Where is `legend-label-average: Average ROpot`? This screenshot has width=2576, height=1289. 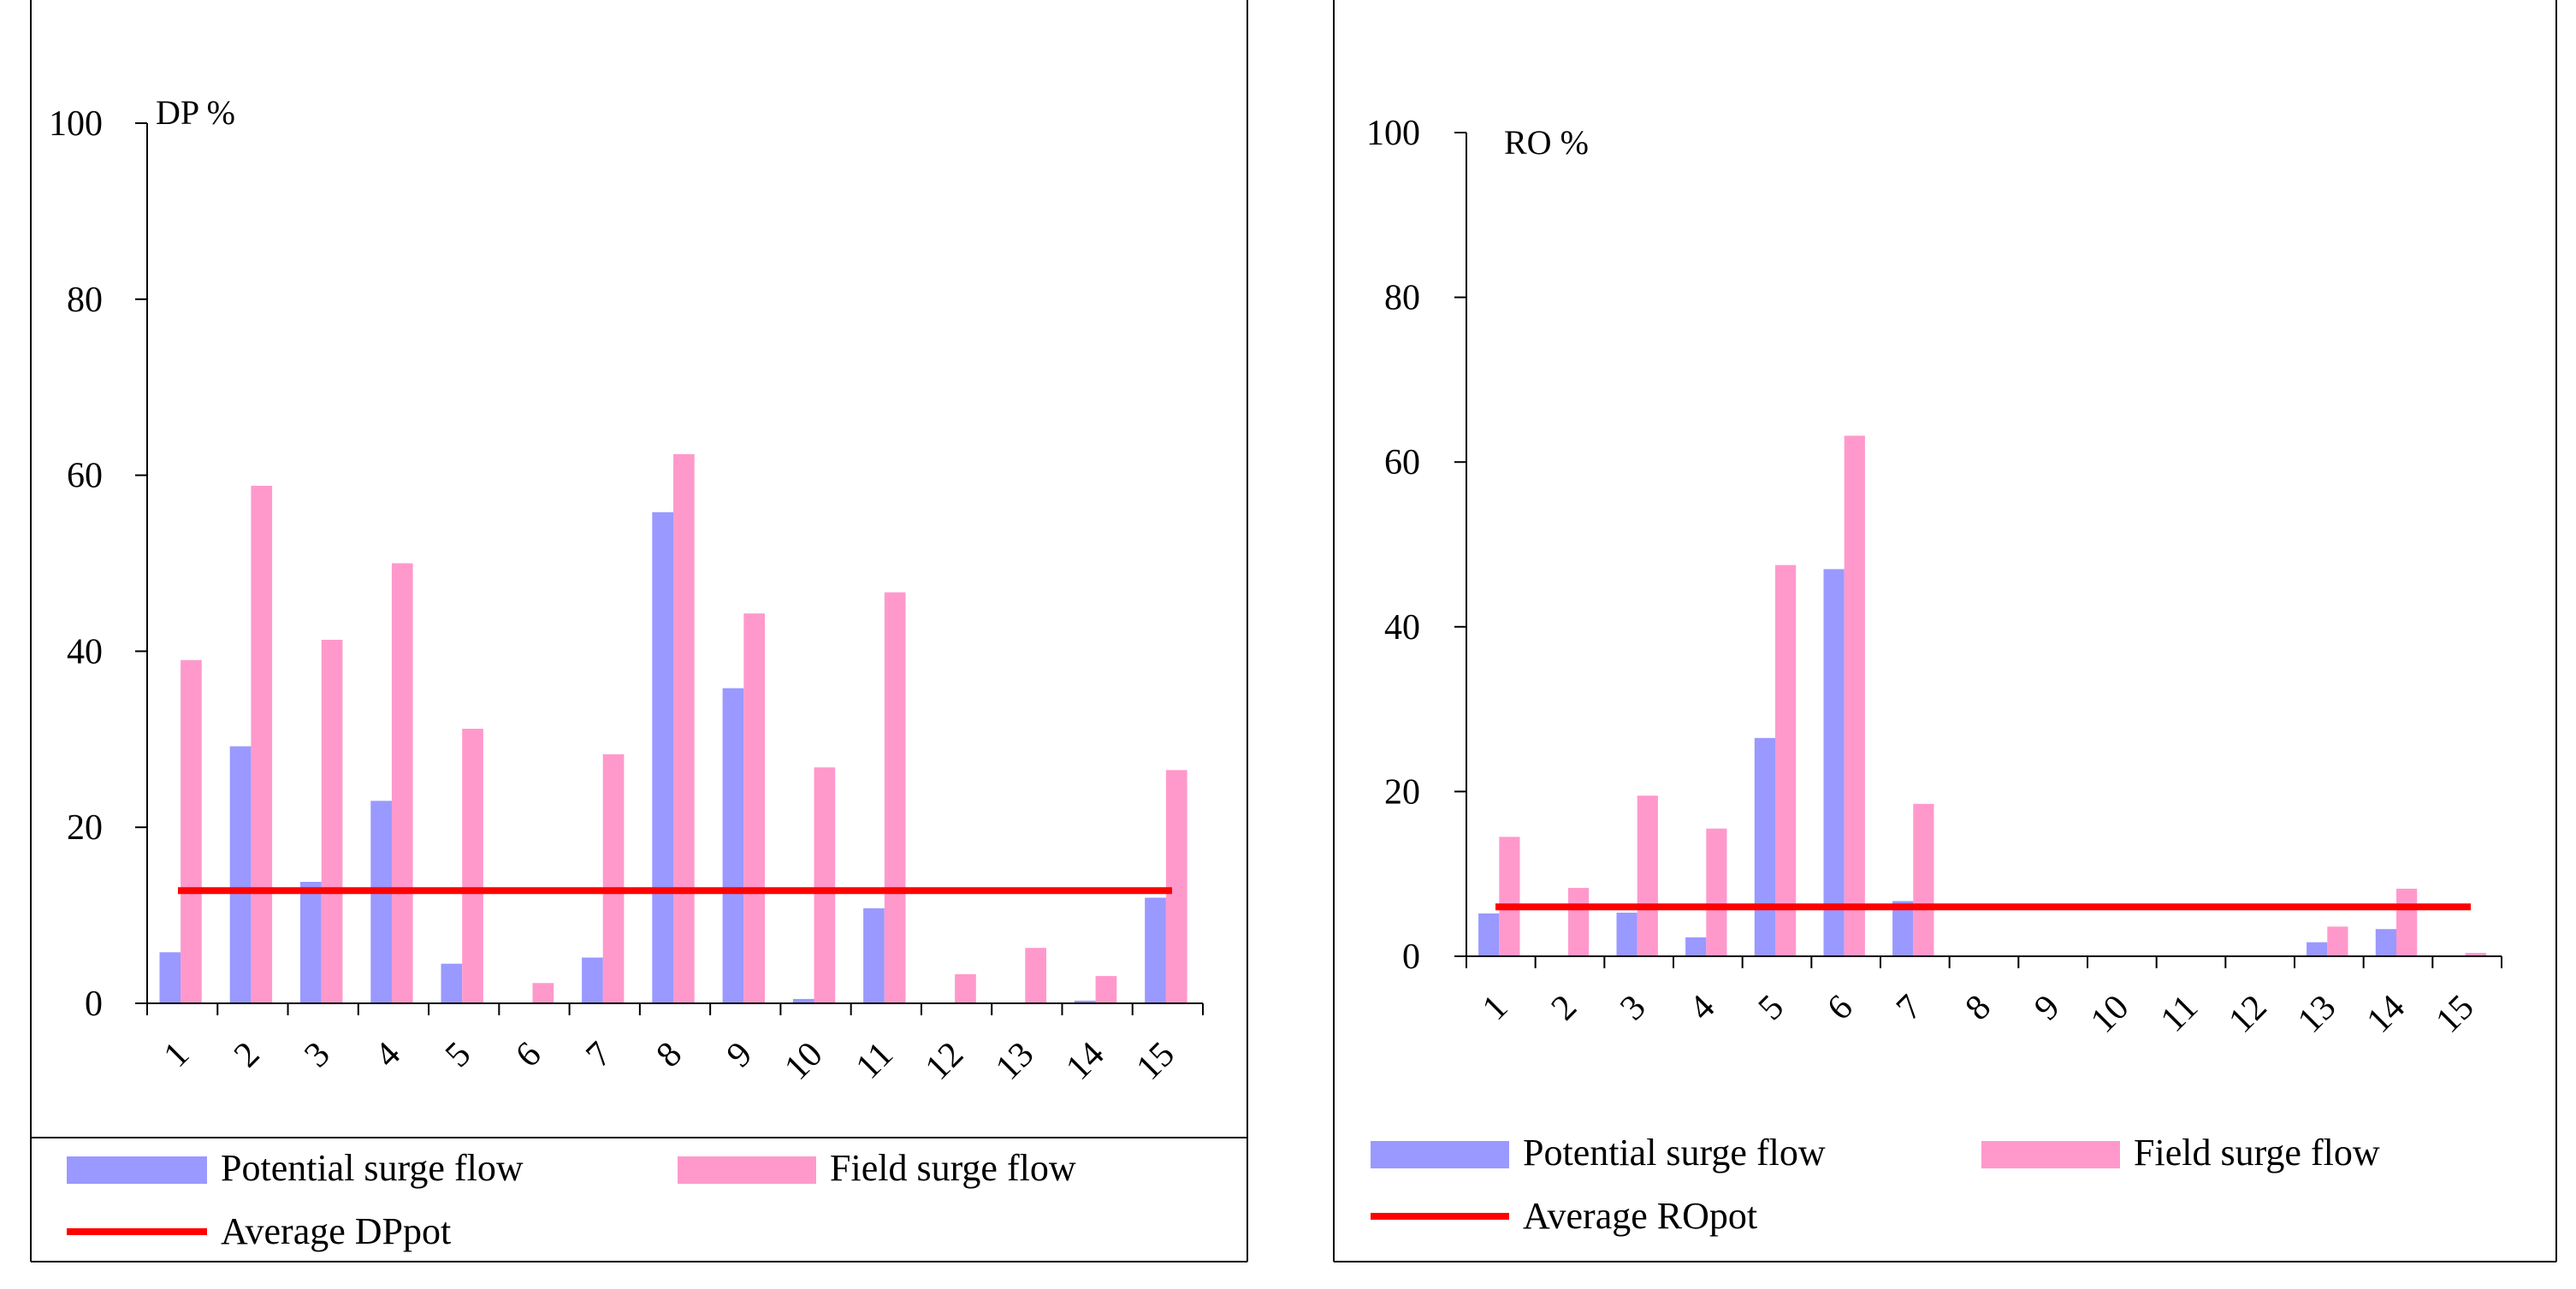 legend-label-average: Average ROpot is located at coordinates (1640, 1216).